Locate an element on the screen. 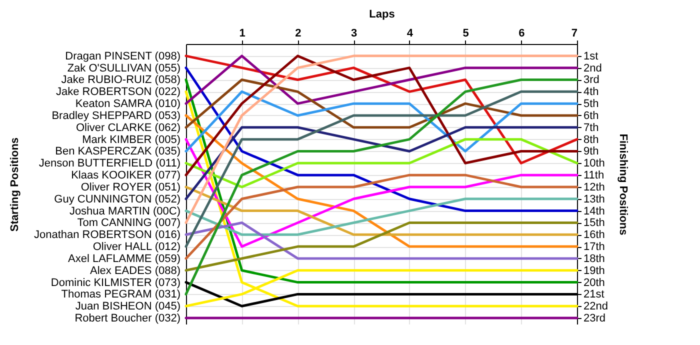 This screenshot has height=345, width=700. series-label: Keaton SAMRA (010) is located at coordinates (127, 104).